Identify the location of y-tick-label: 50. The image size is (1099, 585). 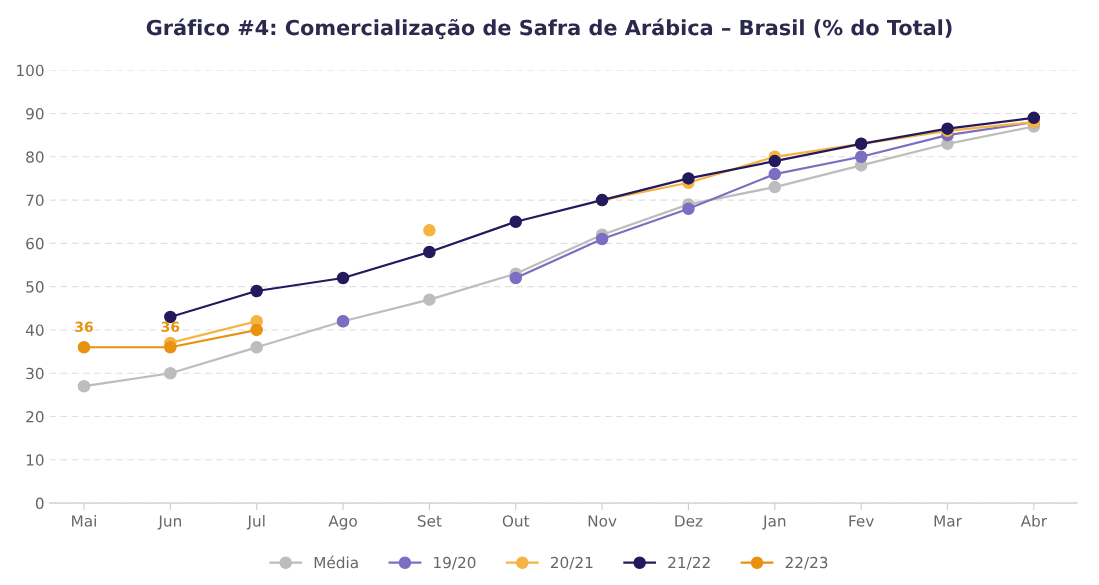
(35, 287).